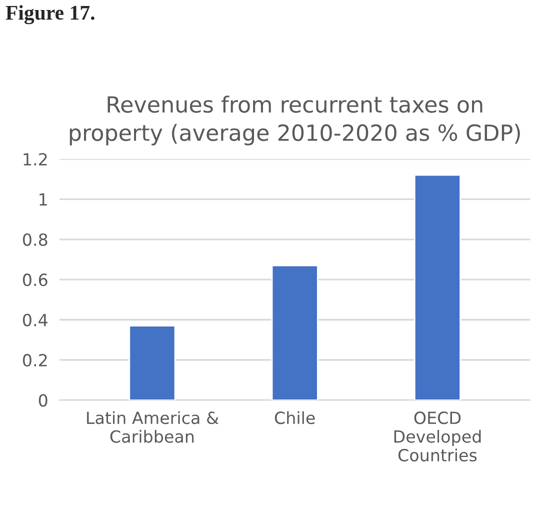 The image size is (541, 513). Describe the element at coordinates (35, 280) in the screenshot. I see `y-tick-label: 0.6` at that location.